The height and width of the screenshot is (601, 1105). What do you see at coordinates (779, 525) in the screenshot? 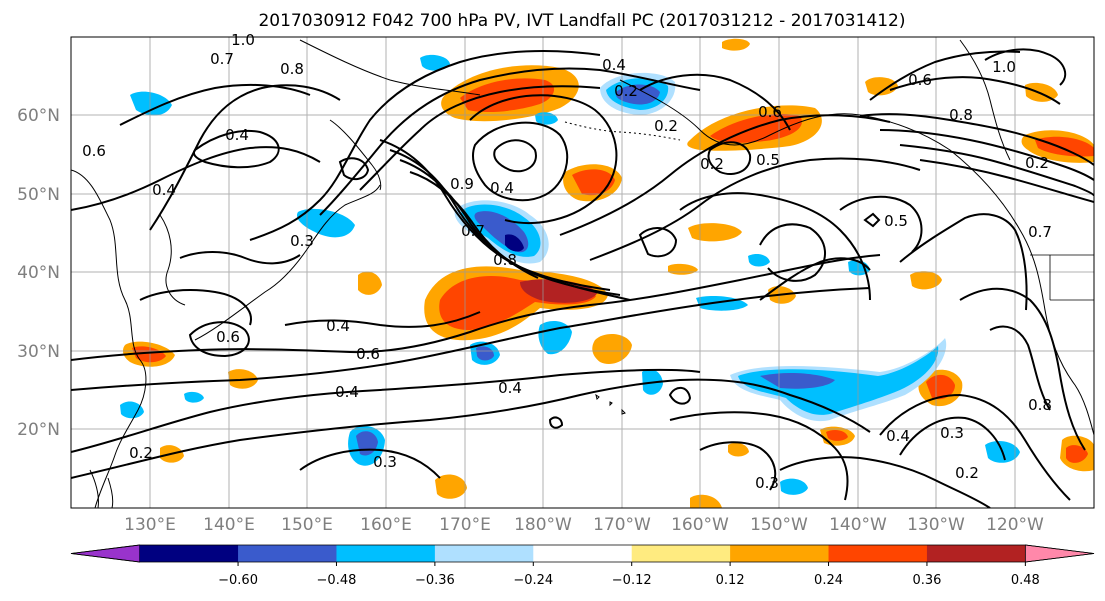
I see `lon-label: 150°W` at bounding box center [779, 525].